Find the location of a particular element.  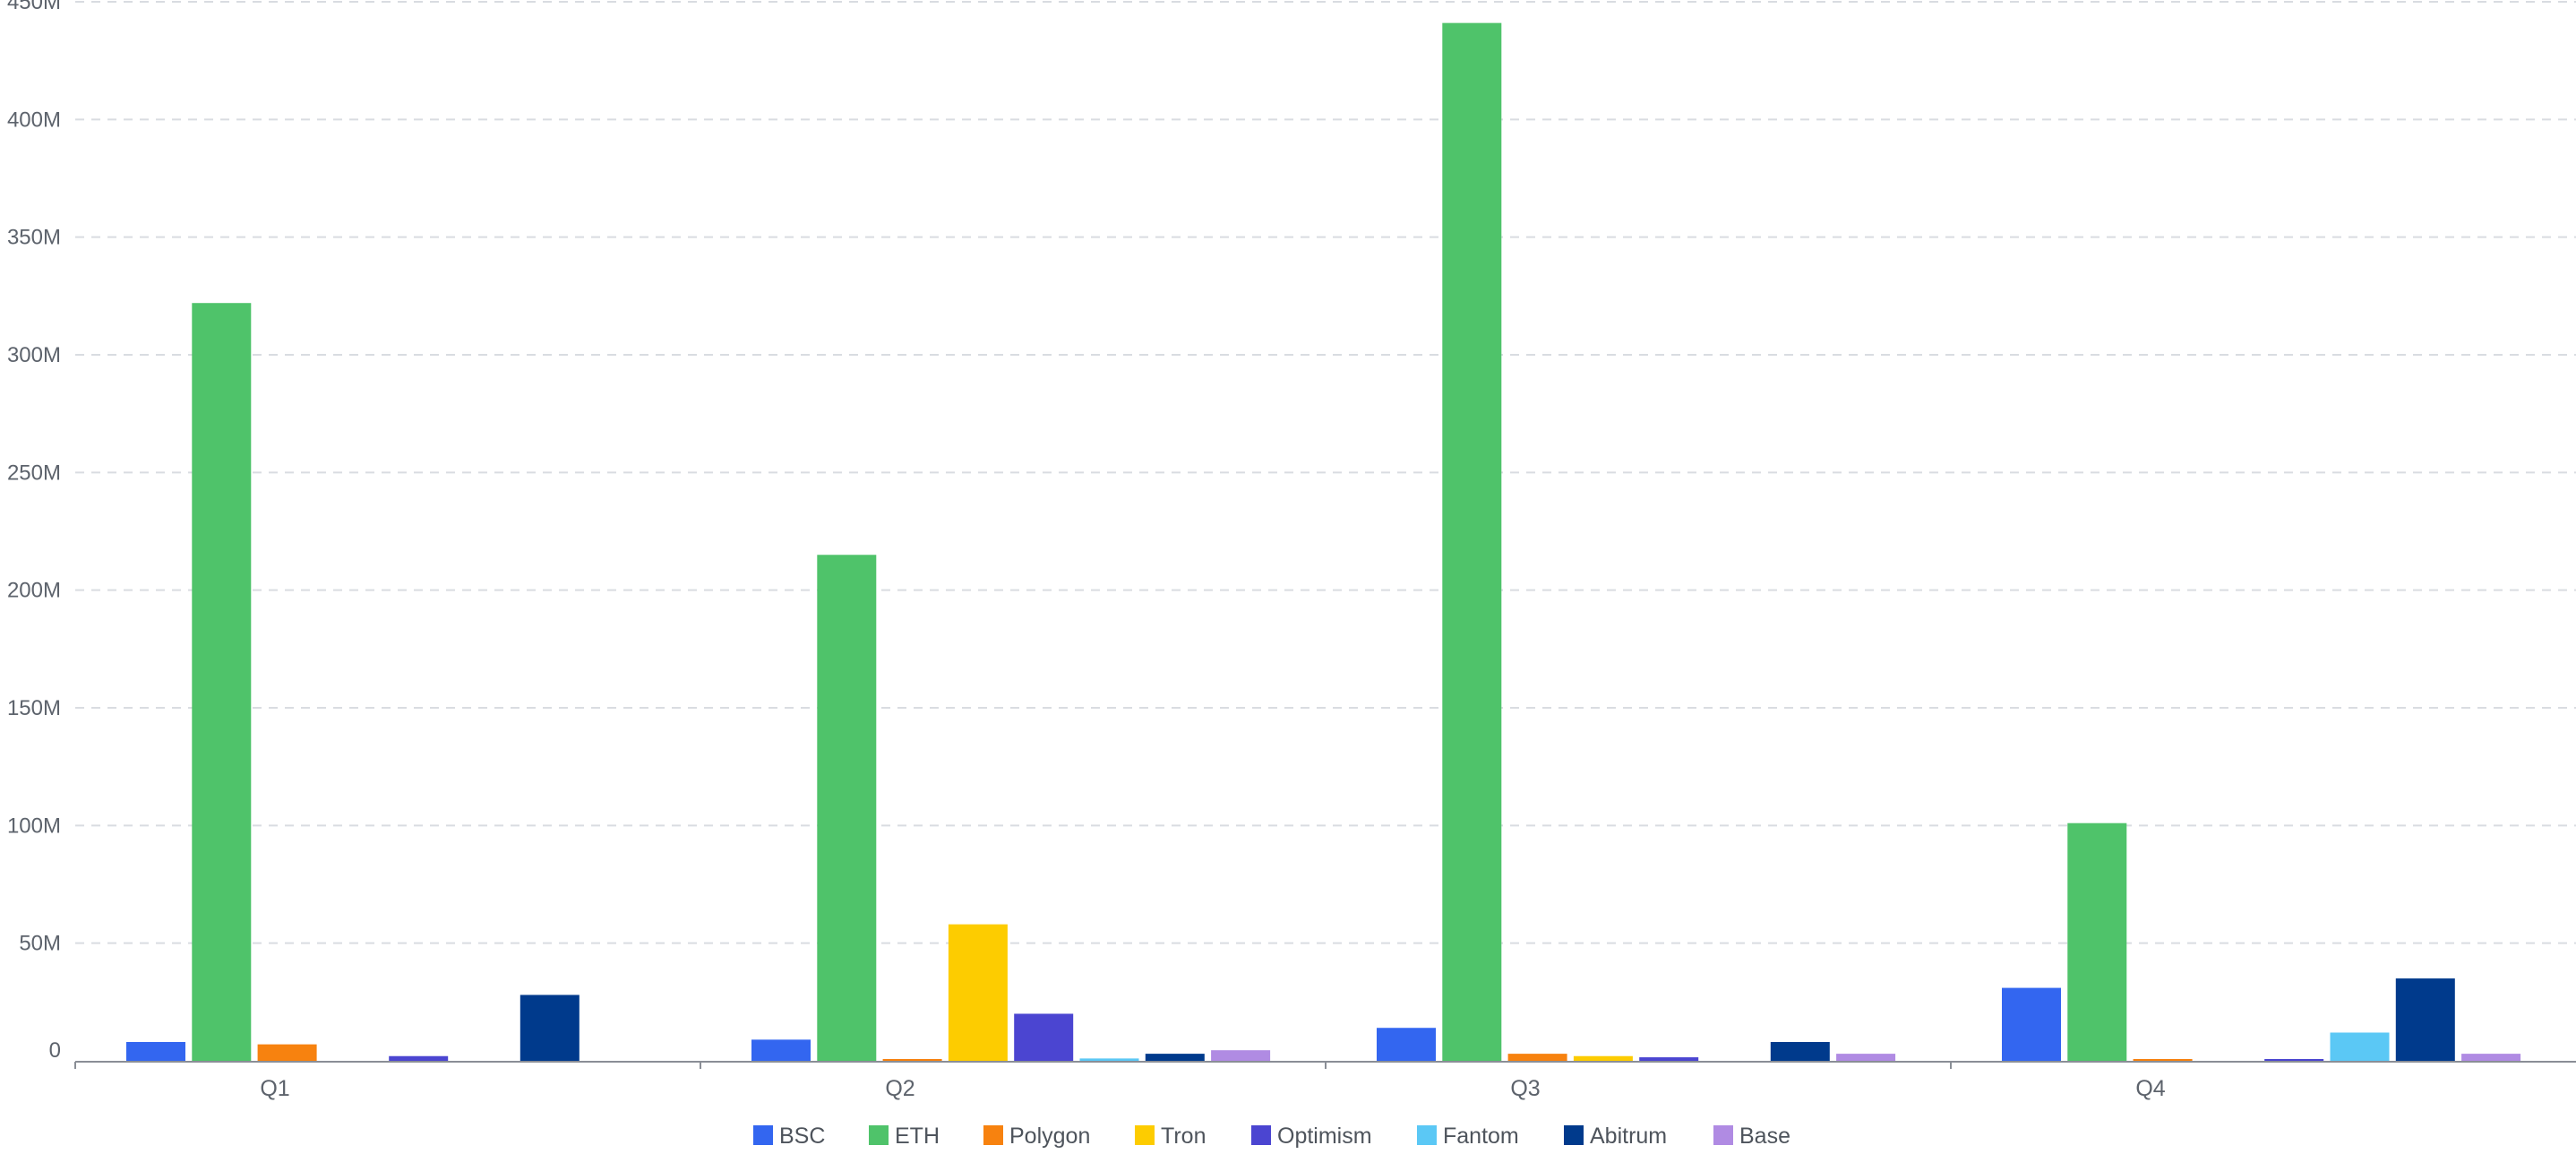

bar-bsc-q3 is located at coordinates (1406, 1044).